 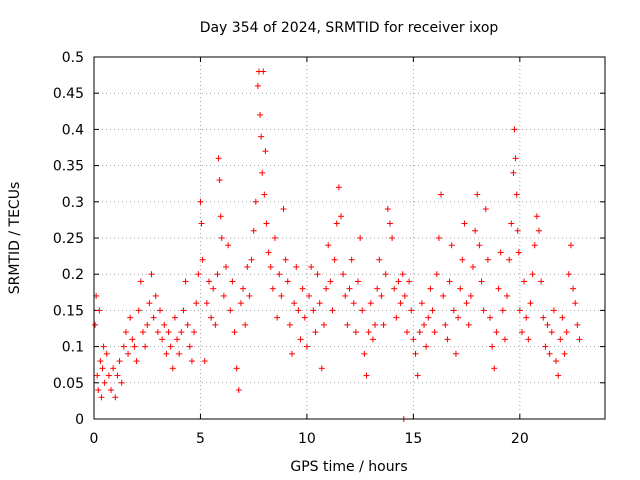 I want to click on y-tick-label: 0.5, so click(x=73, y=58).